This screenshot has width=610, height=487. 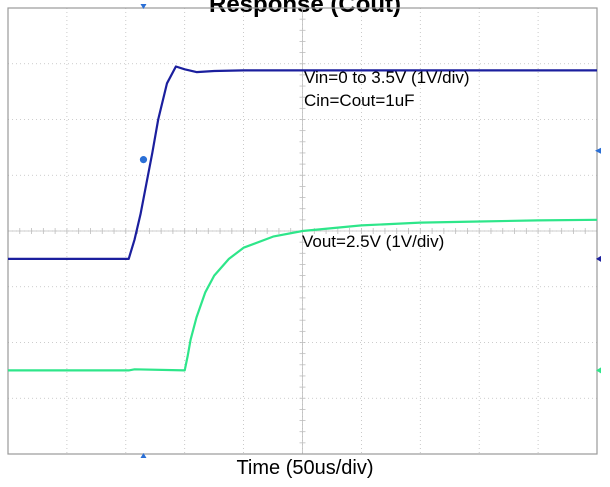 I want to click on trigger-point-marker, so click(x=143, y=160).